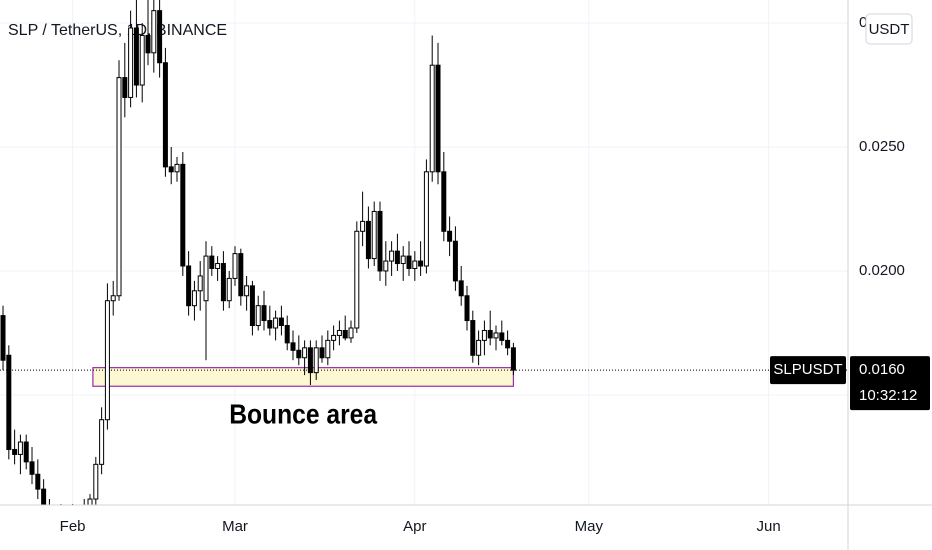 This screenshot has width=932, height=550. I want to click on x-tick-label: Feb, so click(73, 526).